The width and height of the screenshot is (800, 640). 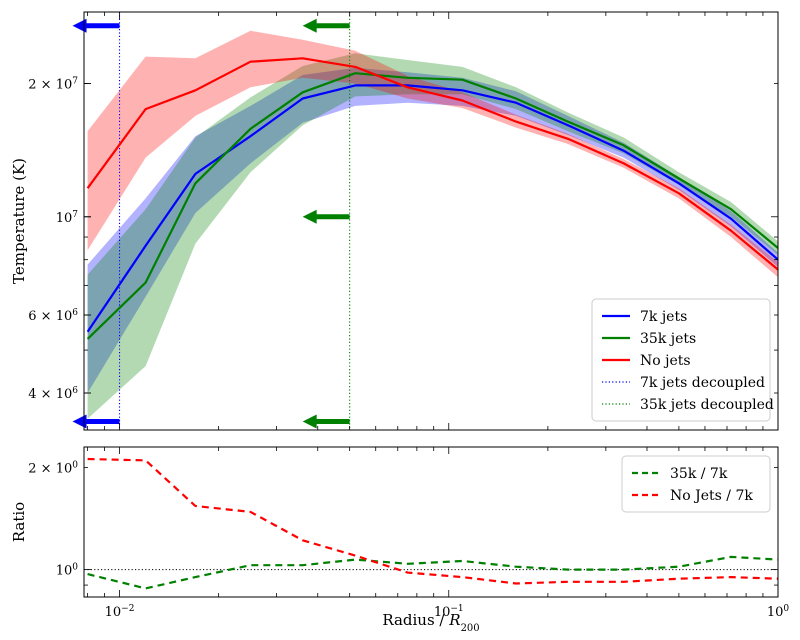 I want to click on x-tick-label-exponent: −1, so click(x=456, y=609).